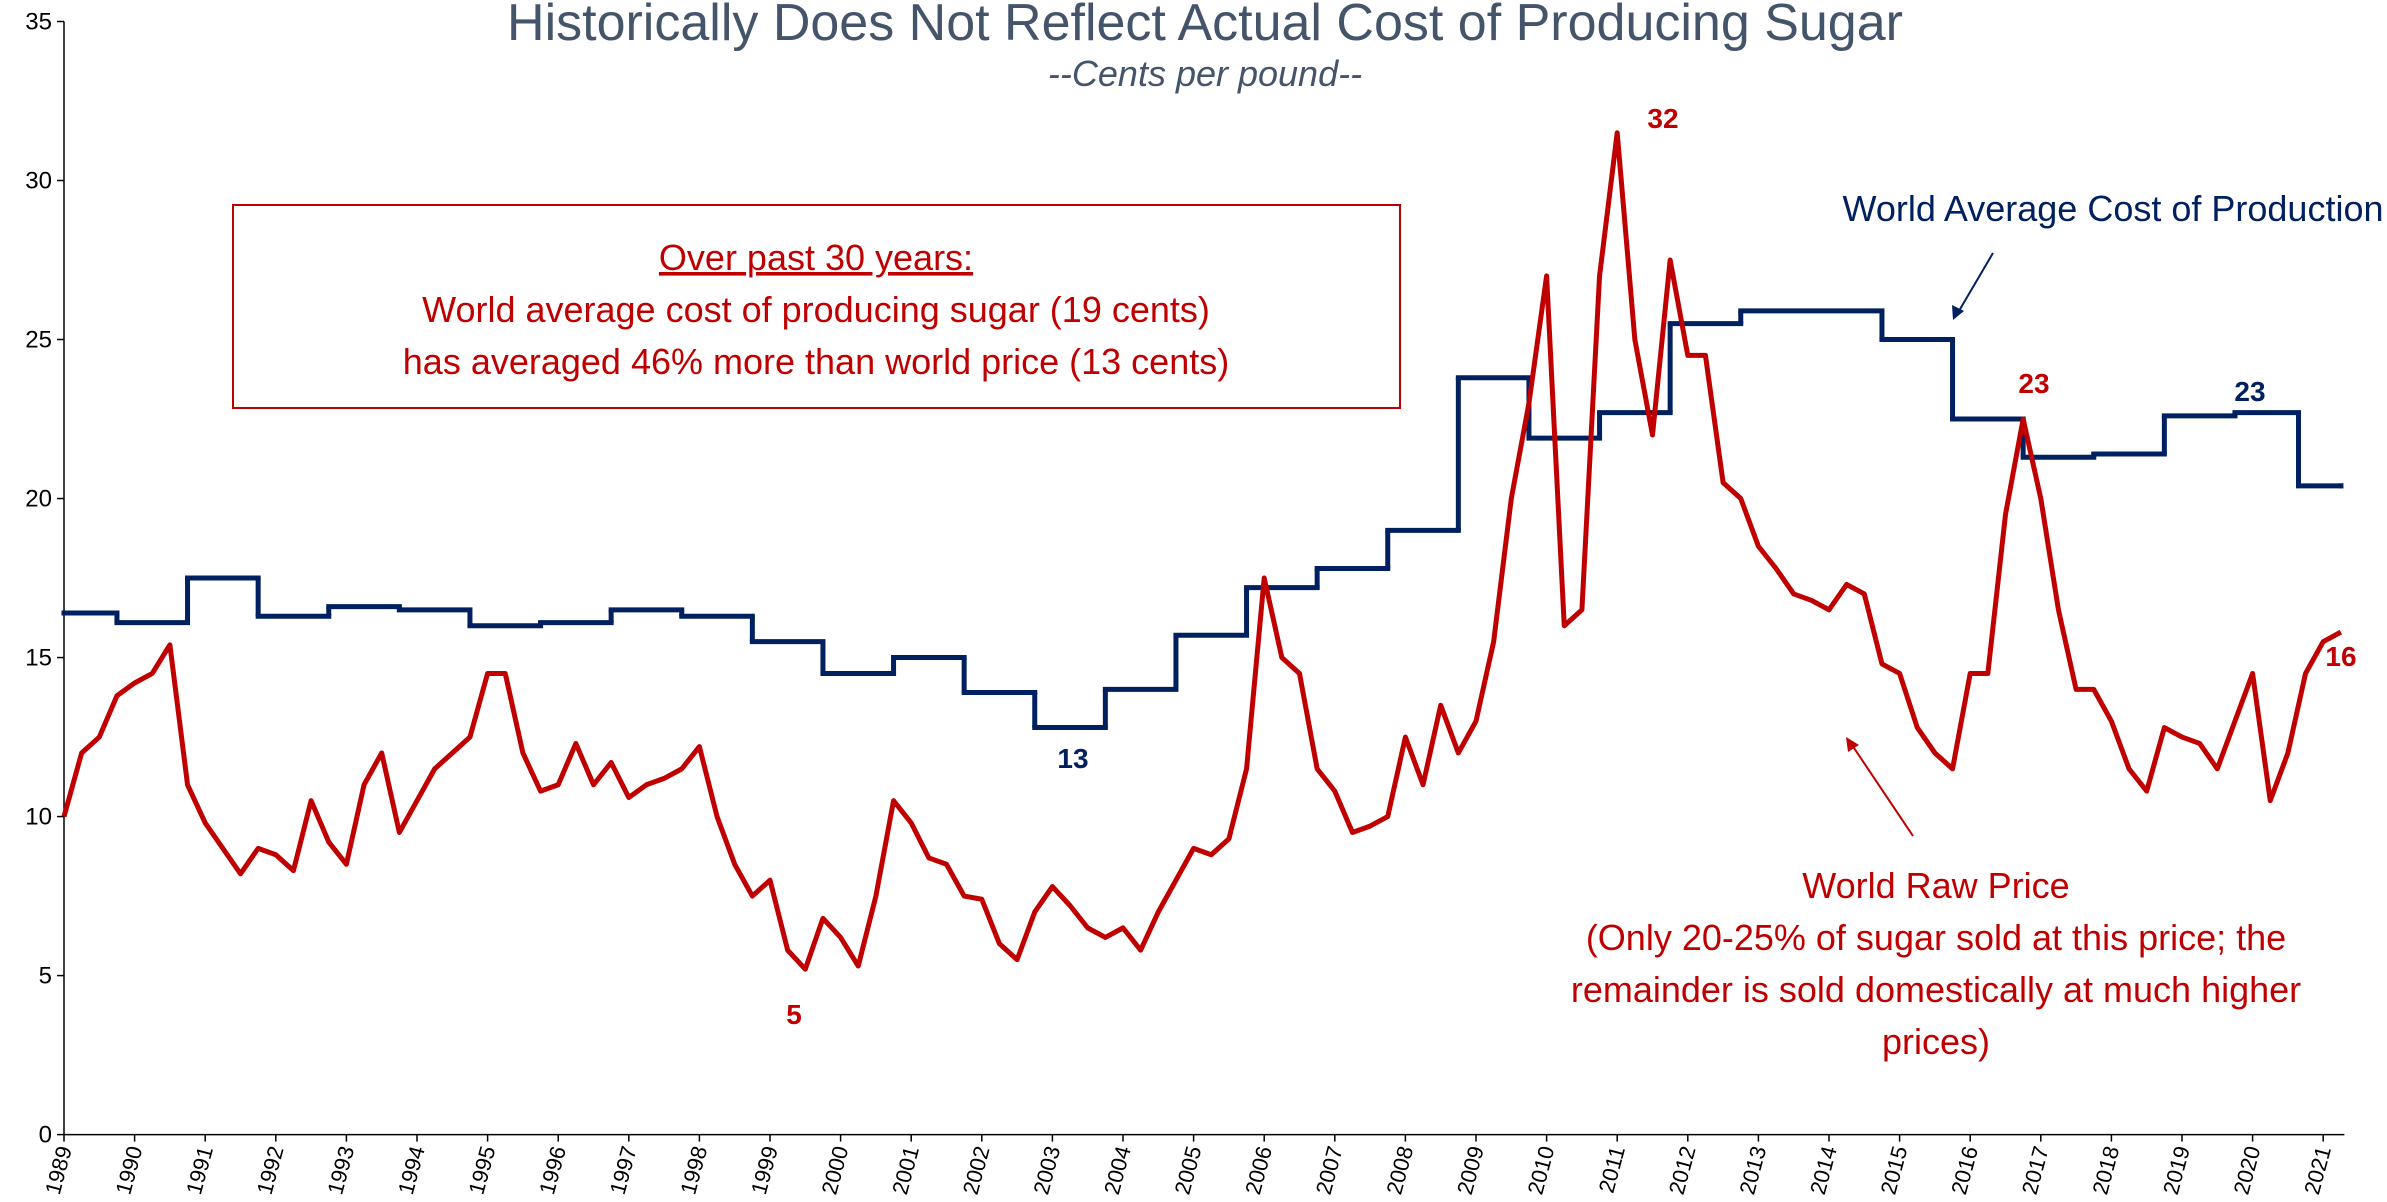 Image resolution: width=2387 pixels, height=1202 pixels. I want to click on x-tick-label: 2013, so click(1752, 1170).